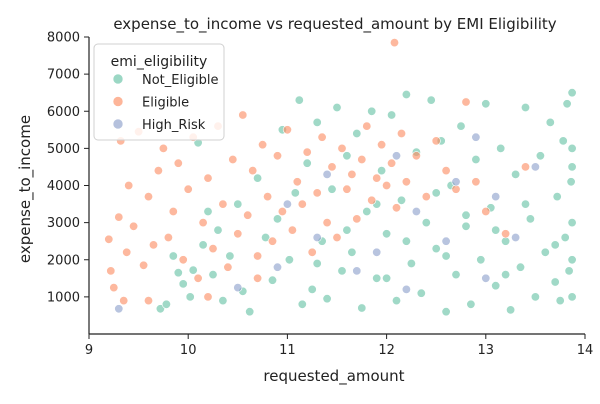 This screenshot has height=404, width=600. Describe the element at coordinates (486, 350) in the screenshot. I see `x-tick-label-4: 13` at that location.